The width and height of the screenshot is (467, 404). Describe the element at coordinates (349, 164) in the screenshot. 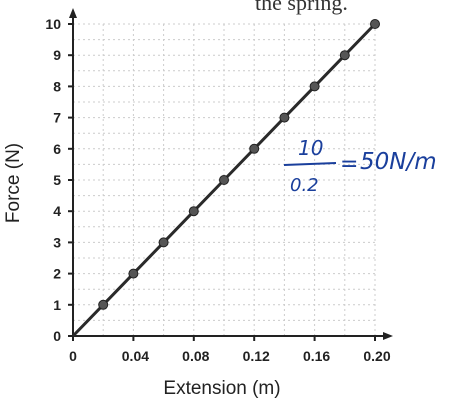

I see `annotation-equals: =` at that location.